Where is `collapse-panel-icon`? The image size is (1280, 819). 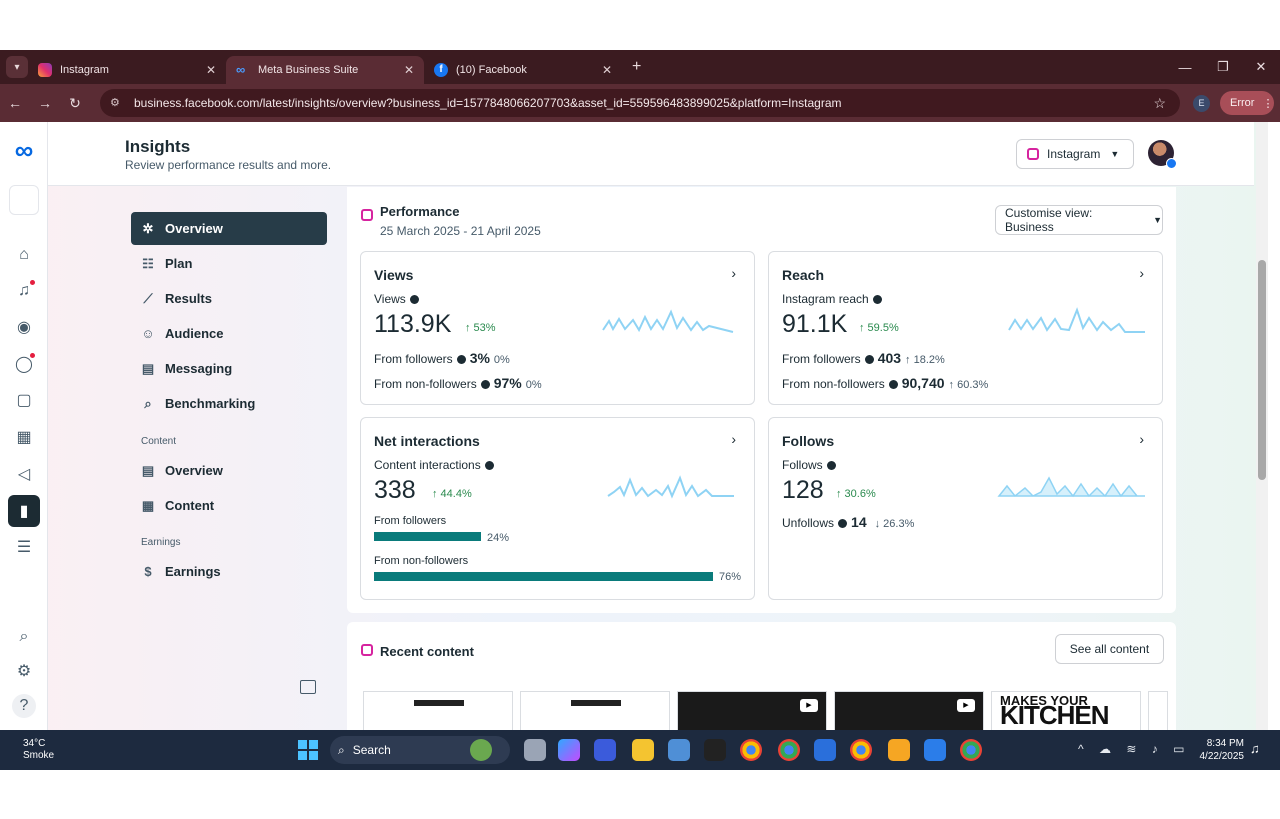
collapse-panel-icon is located at coordinates (308, 687).